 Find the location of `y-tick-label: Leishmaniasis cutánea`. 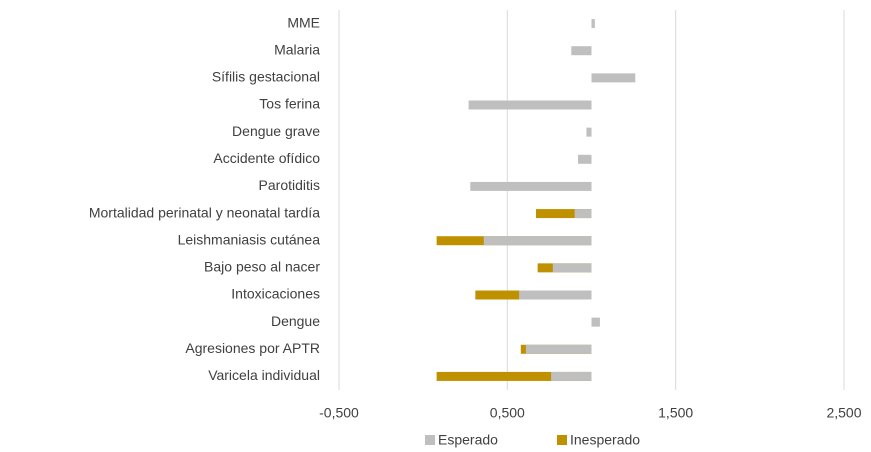

y-tick-label: Leishmaniasis cutánea is located at coordinates (249, 239).